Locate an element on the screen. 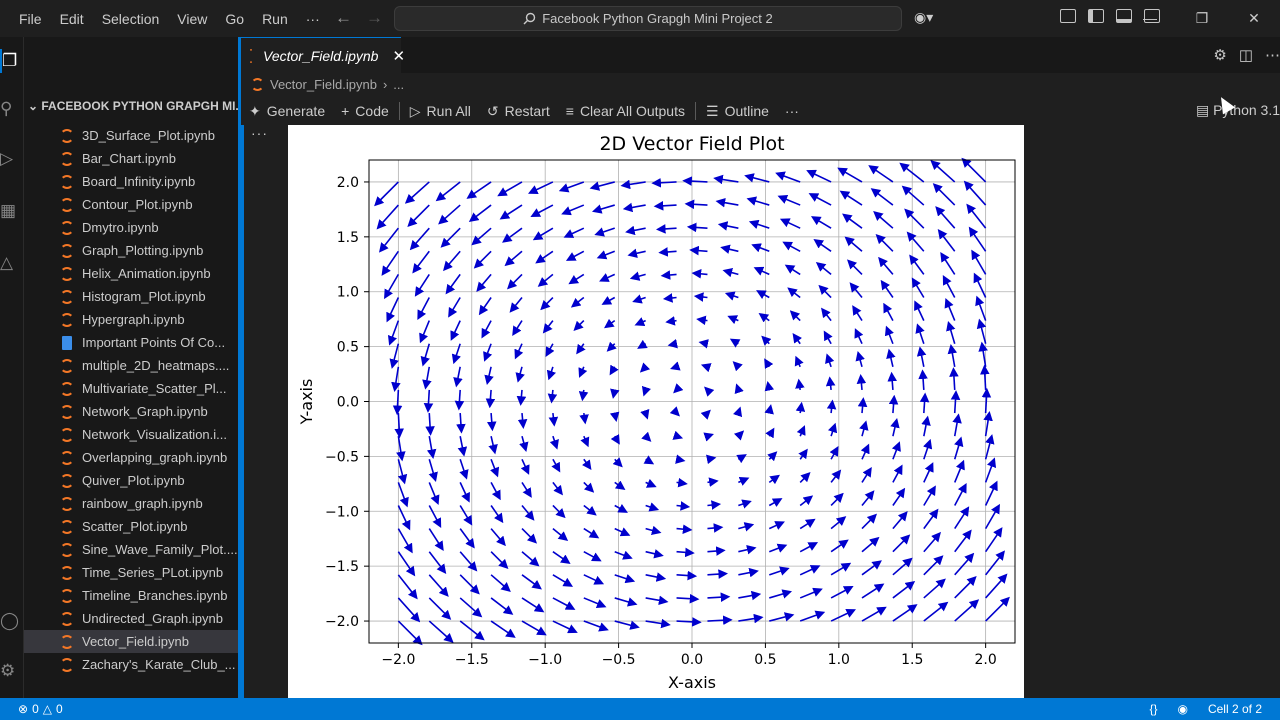  minimize-icon: — is located at coordinates (1150, 18).